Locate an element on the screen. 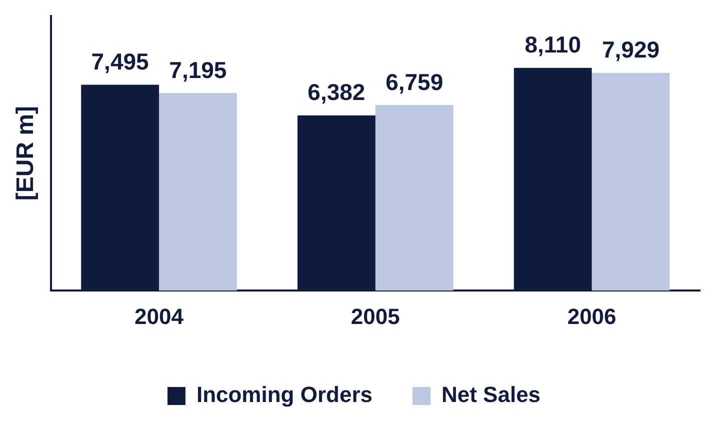 This screenshot has width=714, height=425. y-axis-title: [EUR m] is located at coordinates (26, 153).